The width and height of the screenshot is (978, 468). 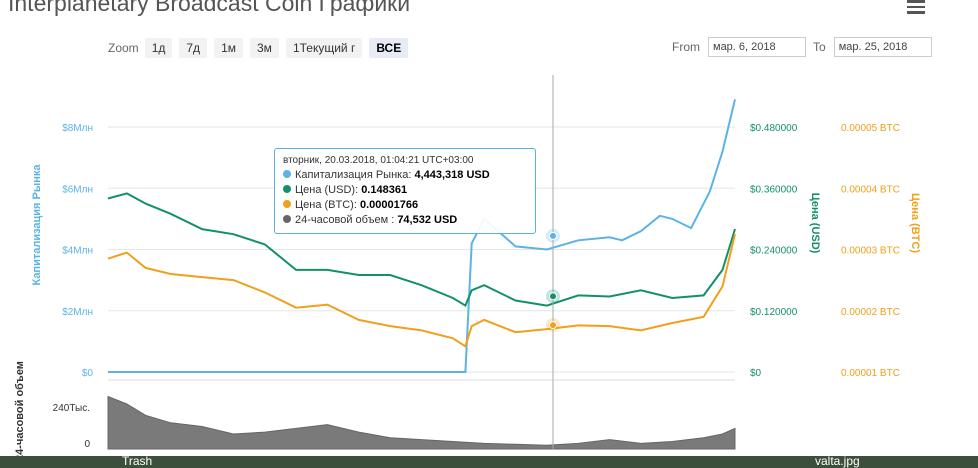 I want to click on tooltip-header: вторник, 20.03.2018, 01:04:21 UTC+03:00, so click(x=378, y=160).